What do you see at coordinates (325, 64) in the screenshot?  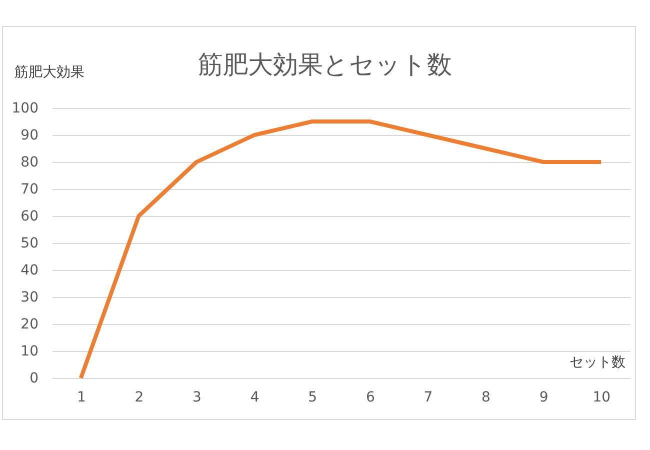 I see `chart-title: 筋肥大効果とセット数` at bounding box center [325, 64].